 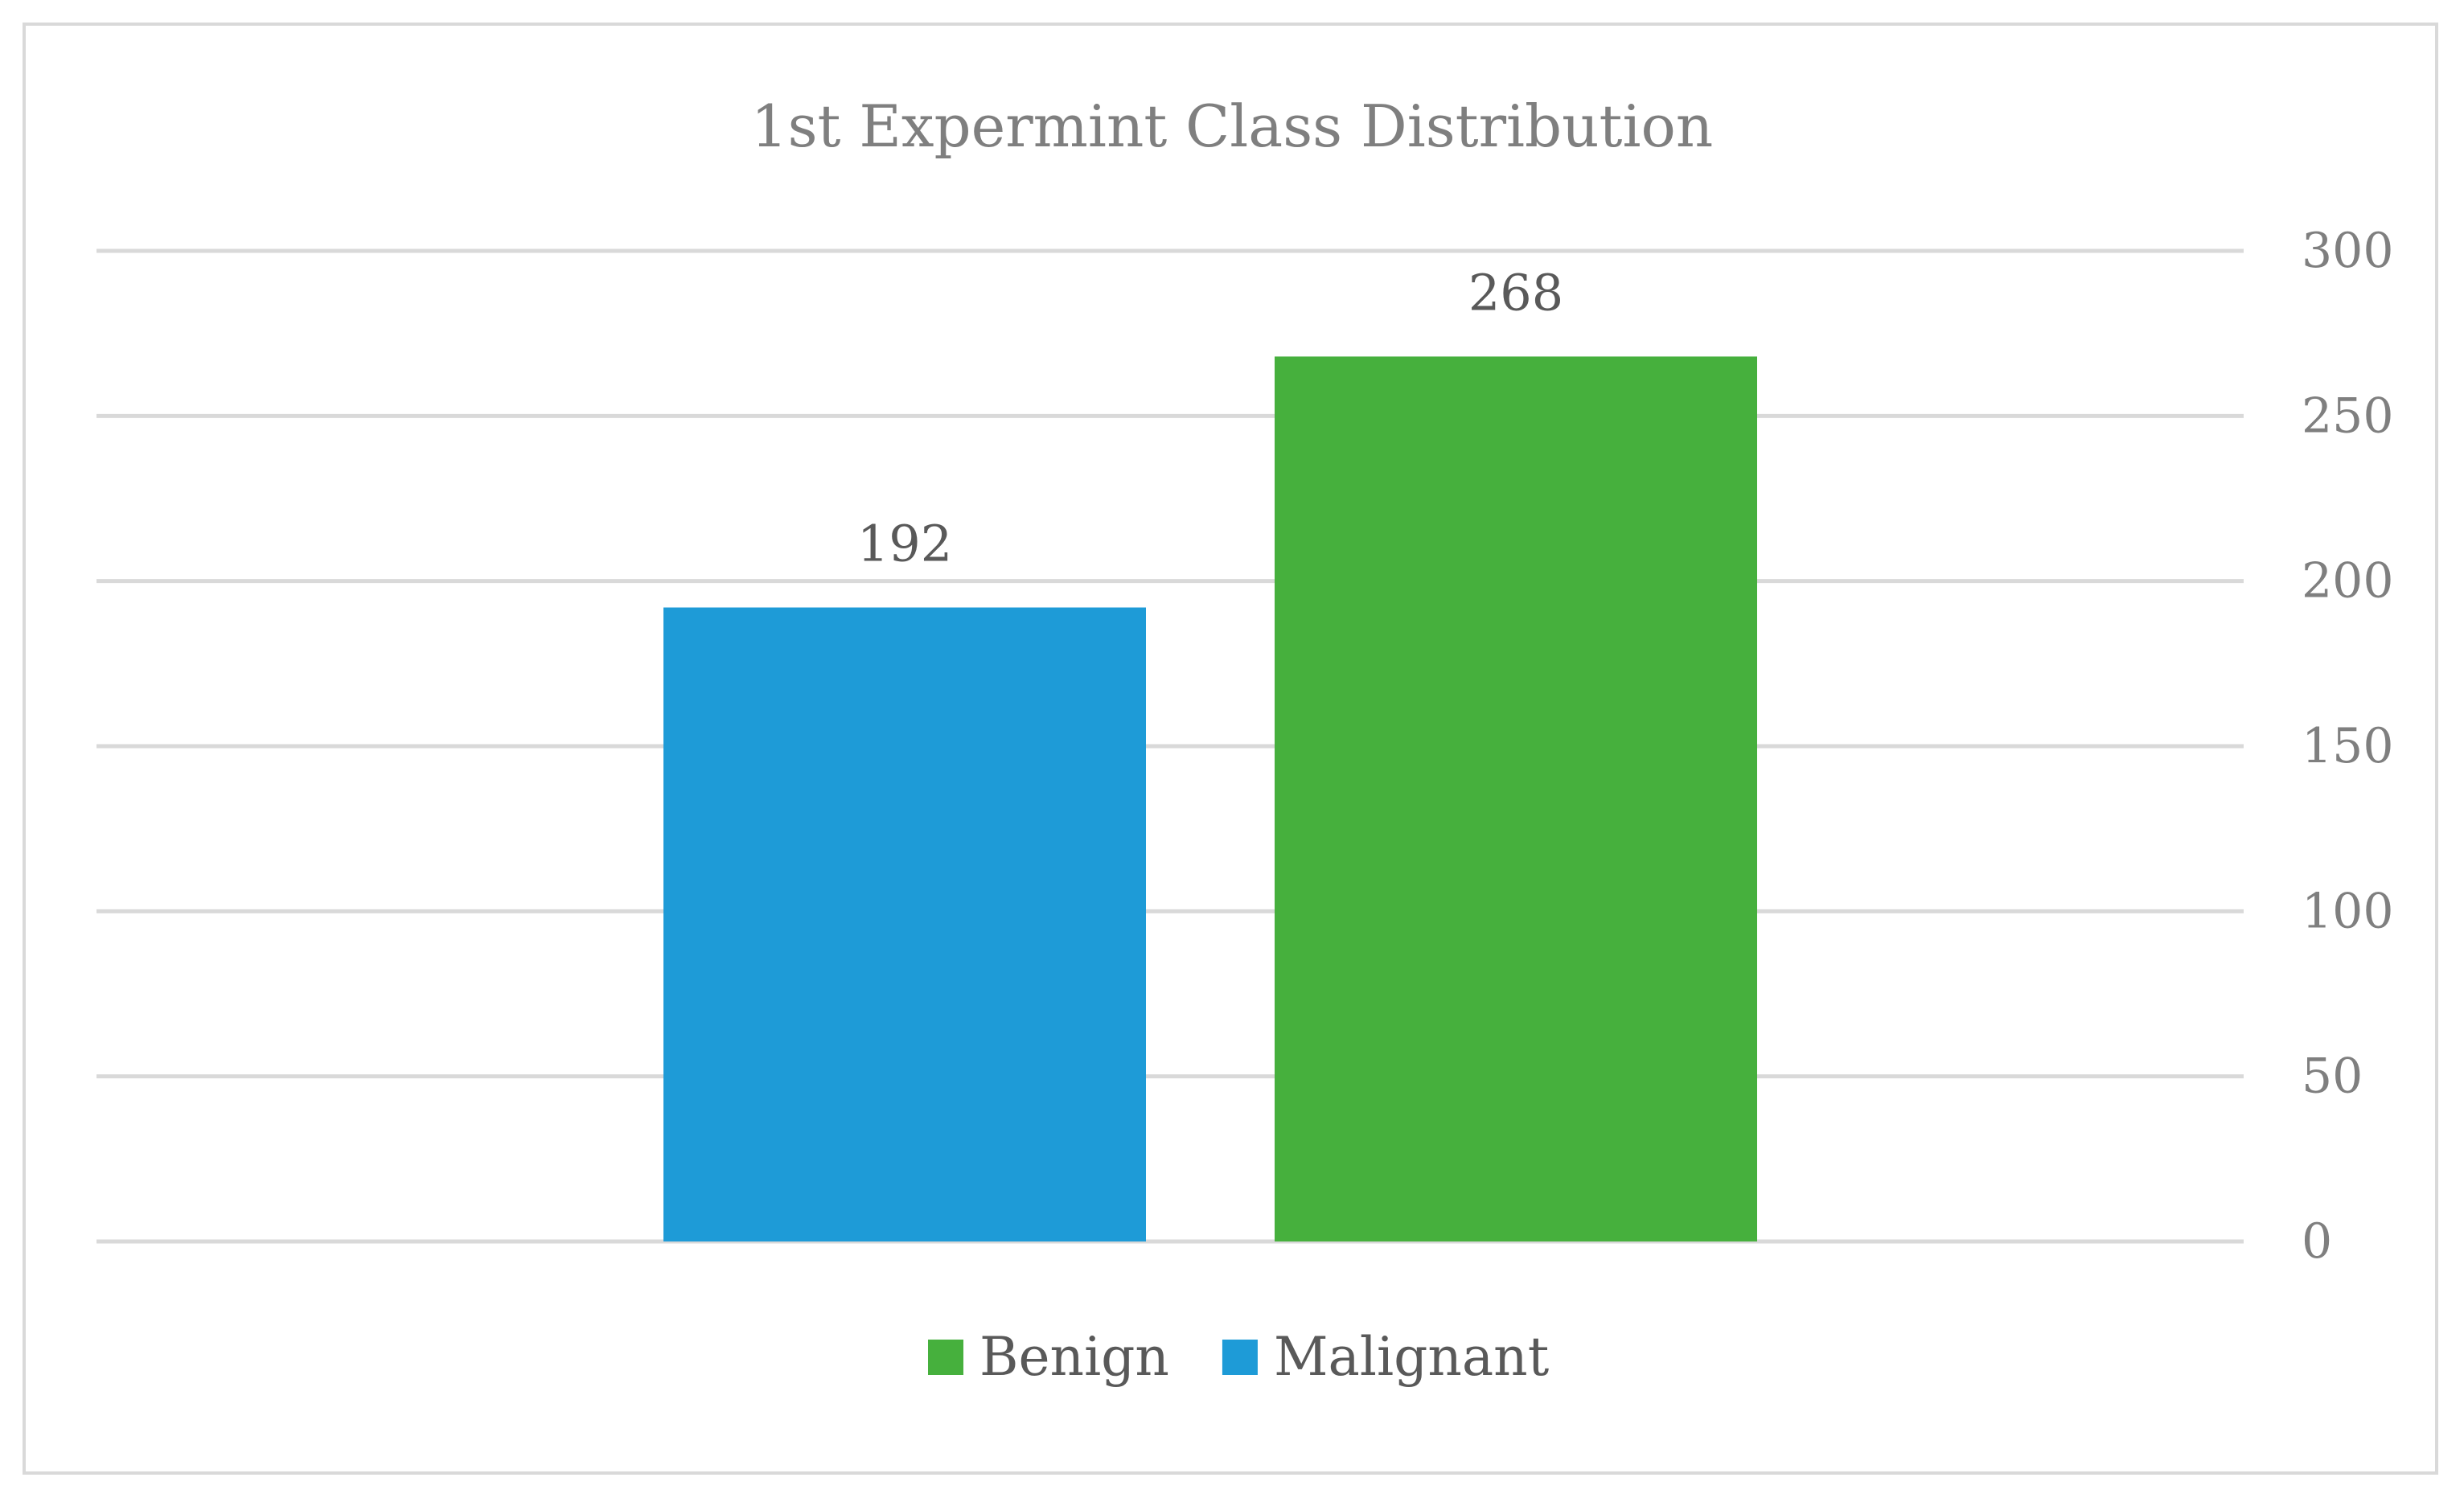 I want to click on y-axis-ticks: 0 50 100 150 200 250 300, so click(x=2348, y=746).